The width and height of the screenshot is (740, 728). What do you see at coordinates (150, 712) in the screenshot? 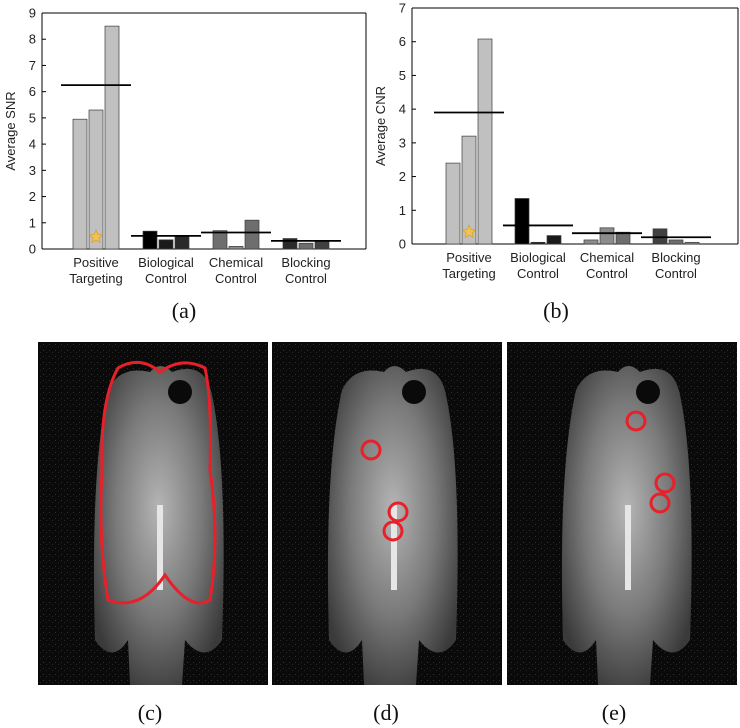
I see `panel-label-c: (c)` at bounding box center [150, 712].